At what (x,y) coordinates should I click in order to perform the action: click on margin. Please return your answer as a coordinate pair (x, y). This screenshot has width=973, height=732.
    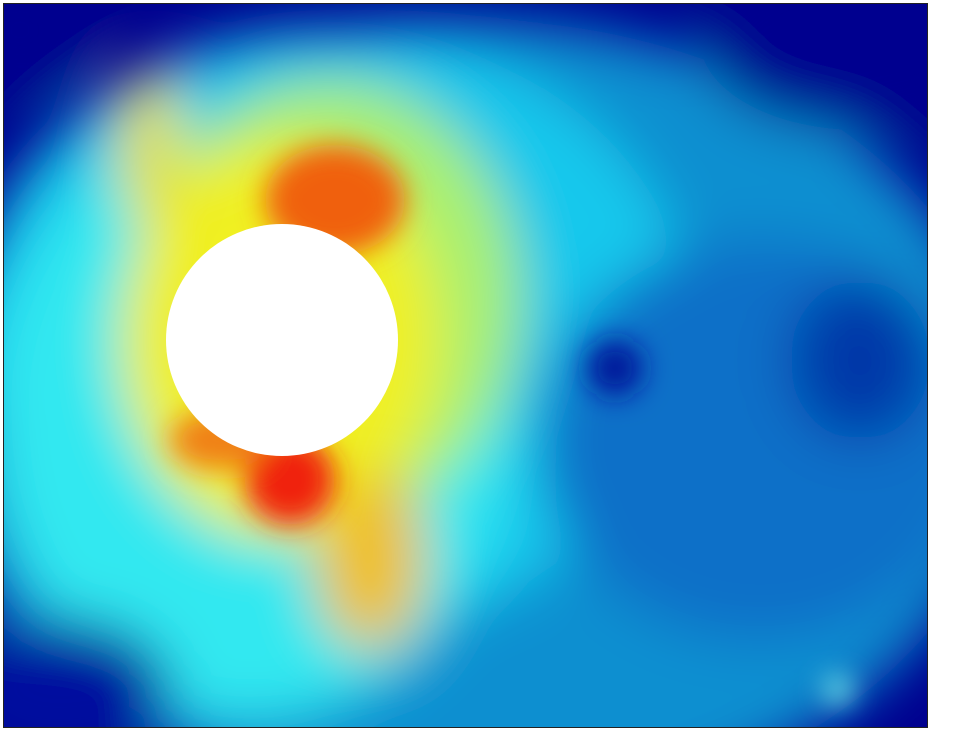
    Looking at the image, I should click on (951, 366).